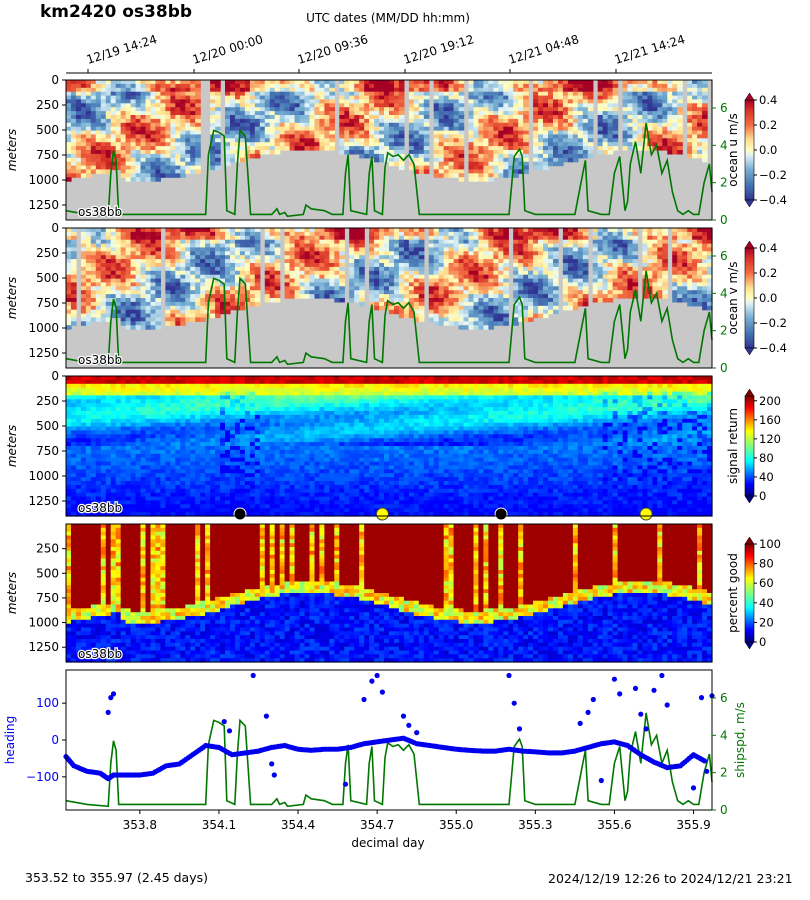 This screenshot has height=900, width=810. What do you see at coordinates (724, 183) in the screenshot?
I see `speed-tick-label: 2` at bounding box center [724, 183].